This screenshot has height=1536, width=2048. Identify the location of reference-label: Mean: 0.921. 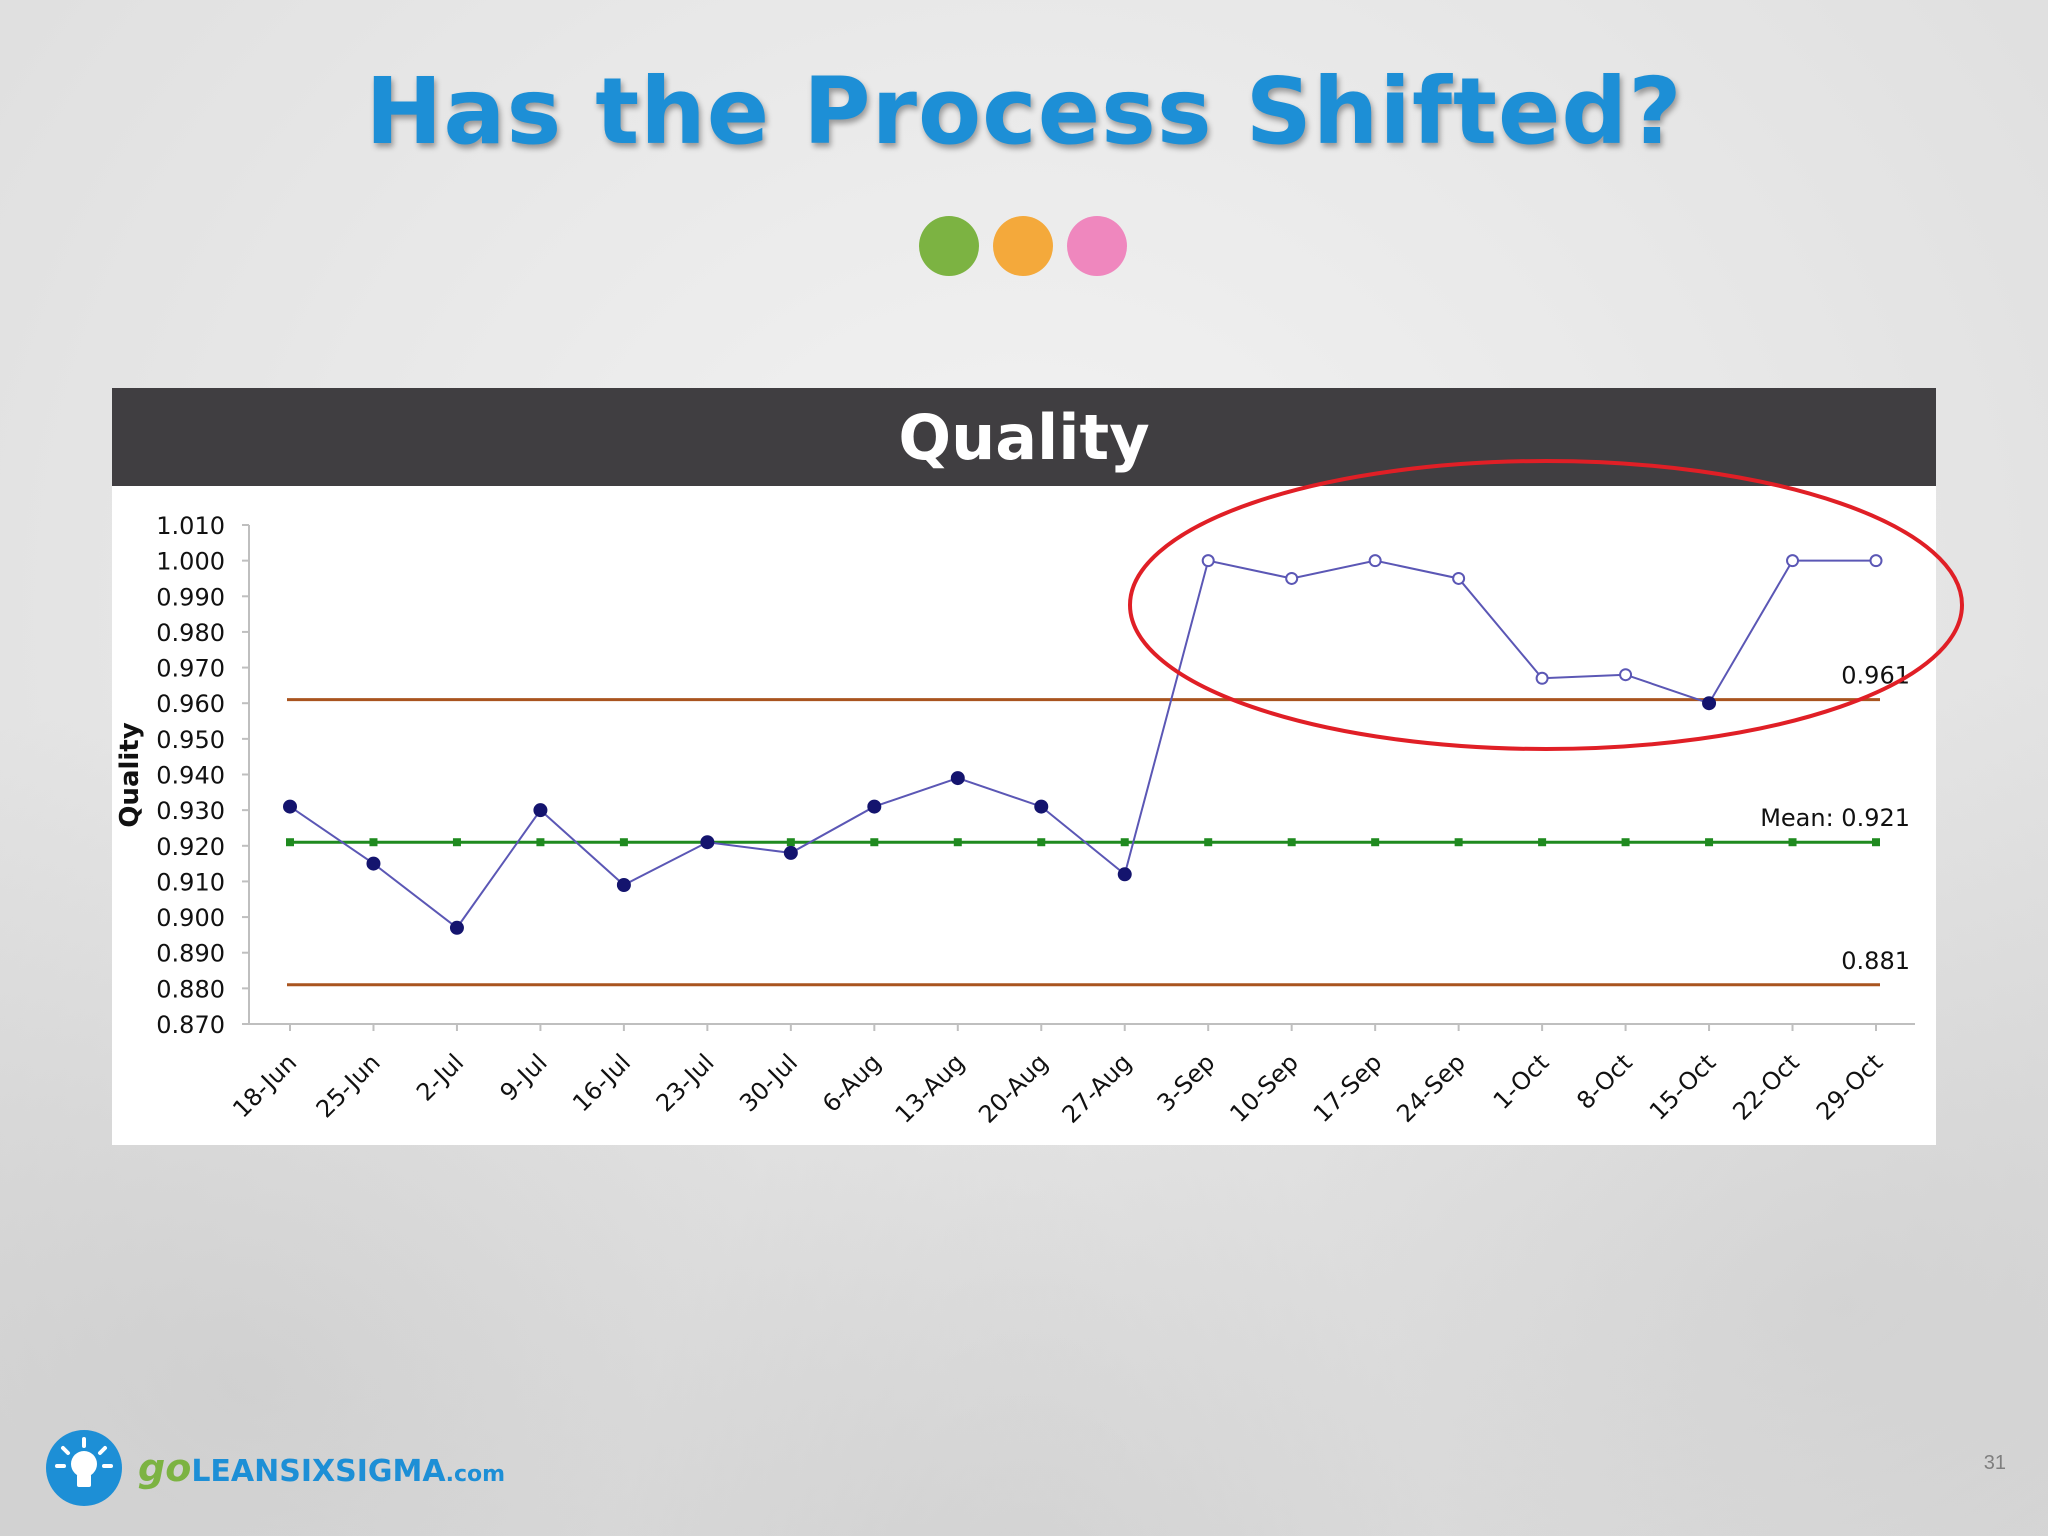
(1835, 818).